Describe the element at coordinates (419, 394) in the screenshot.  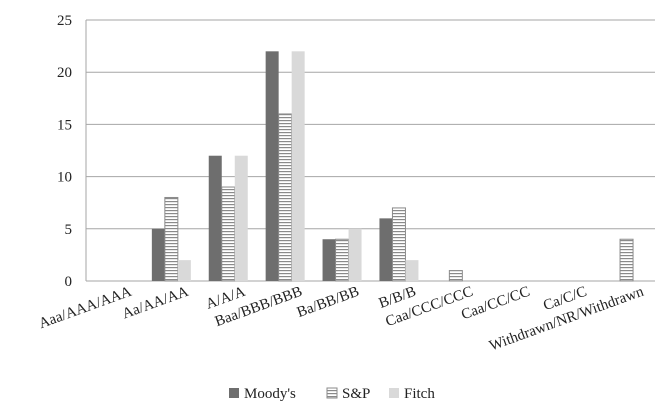
I see `legend-label: Fitch` at that location.